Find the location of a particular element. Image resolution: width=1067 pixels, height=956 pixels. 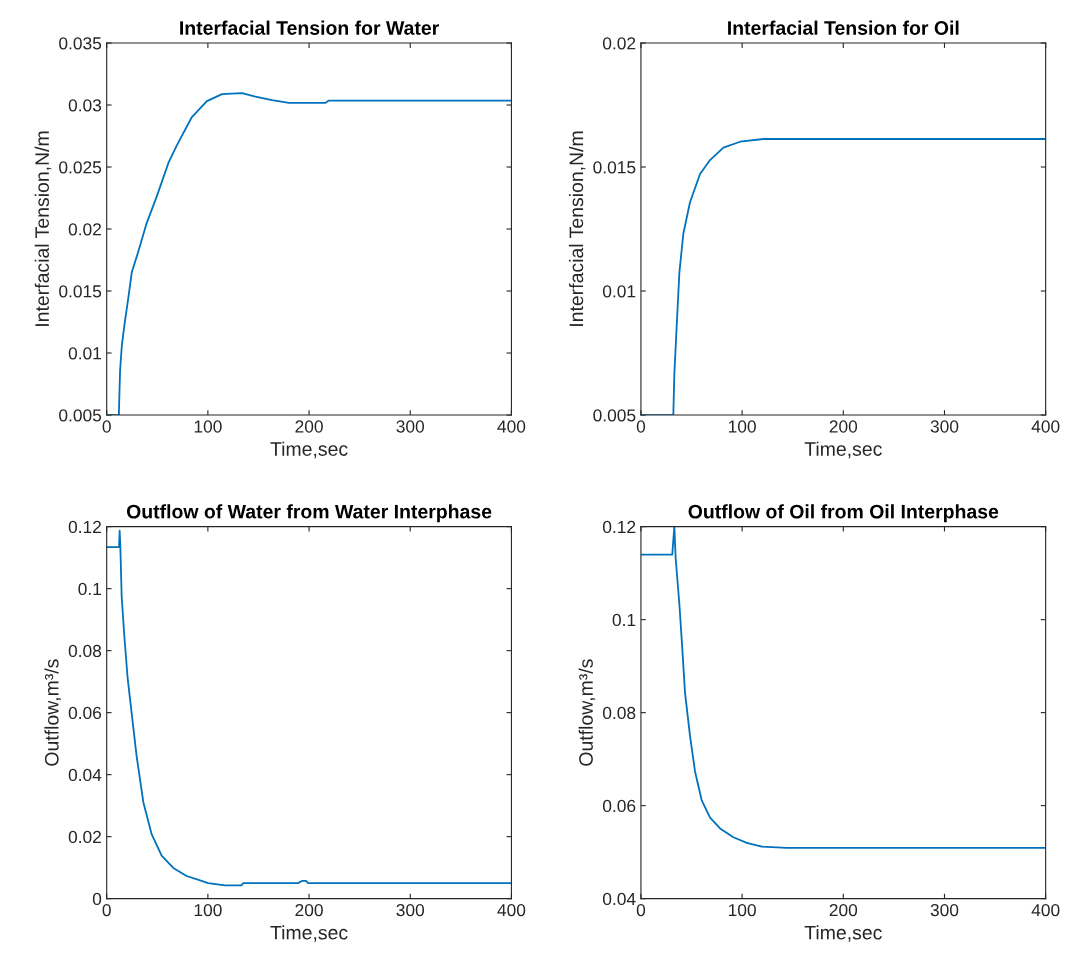

chart-title: Outflow of Oil from Oil Interphase is located at coordinates (843, 513).